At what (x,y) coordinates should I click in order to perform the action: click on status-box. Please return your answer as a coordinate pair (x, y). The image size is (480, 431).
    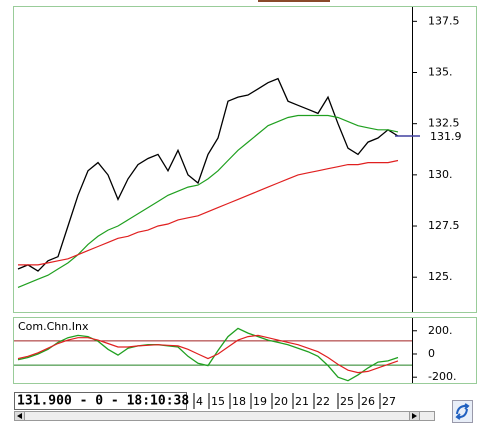
    Looking at the image, I should click on (100, 401).